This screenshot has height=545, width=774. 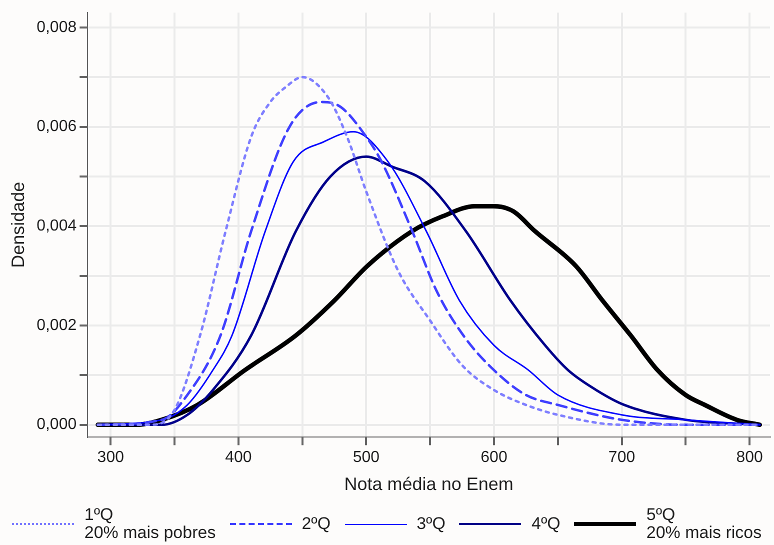 I want to click on x-tick-label: 800, so click(x=749, y=457).